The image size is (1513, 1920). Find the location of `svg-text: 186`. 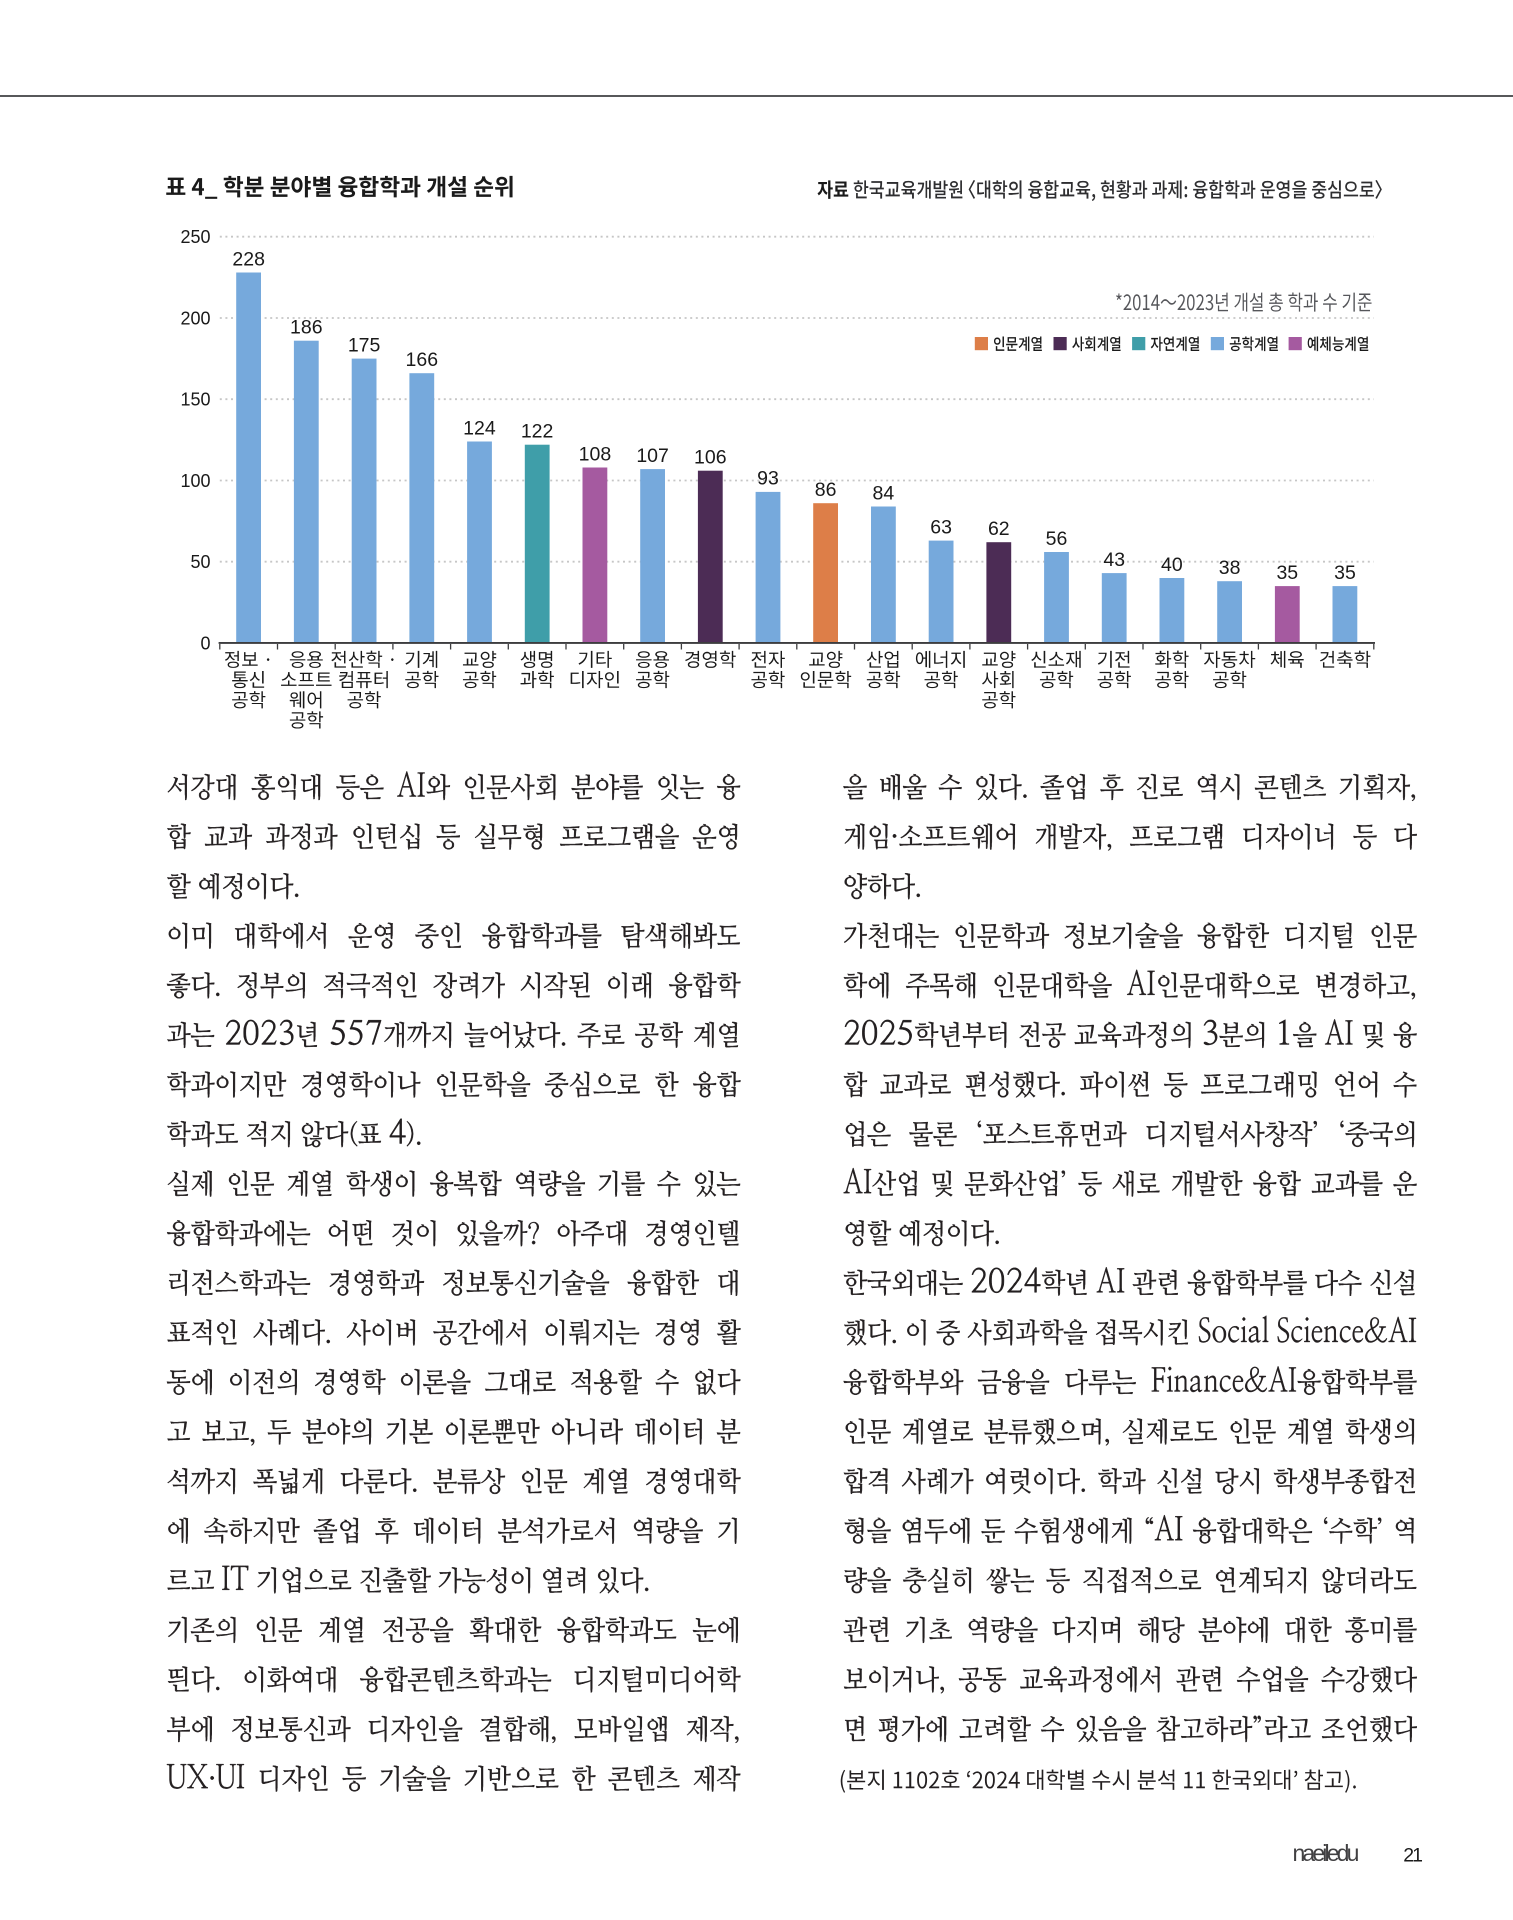

svg-text: 186 is located at coordinates (306, 328).